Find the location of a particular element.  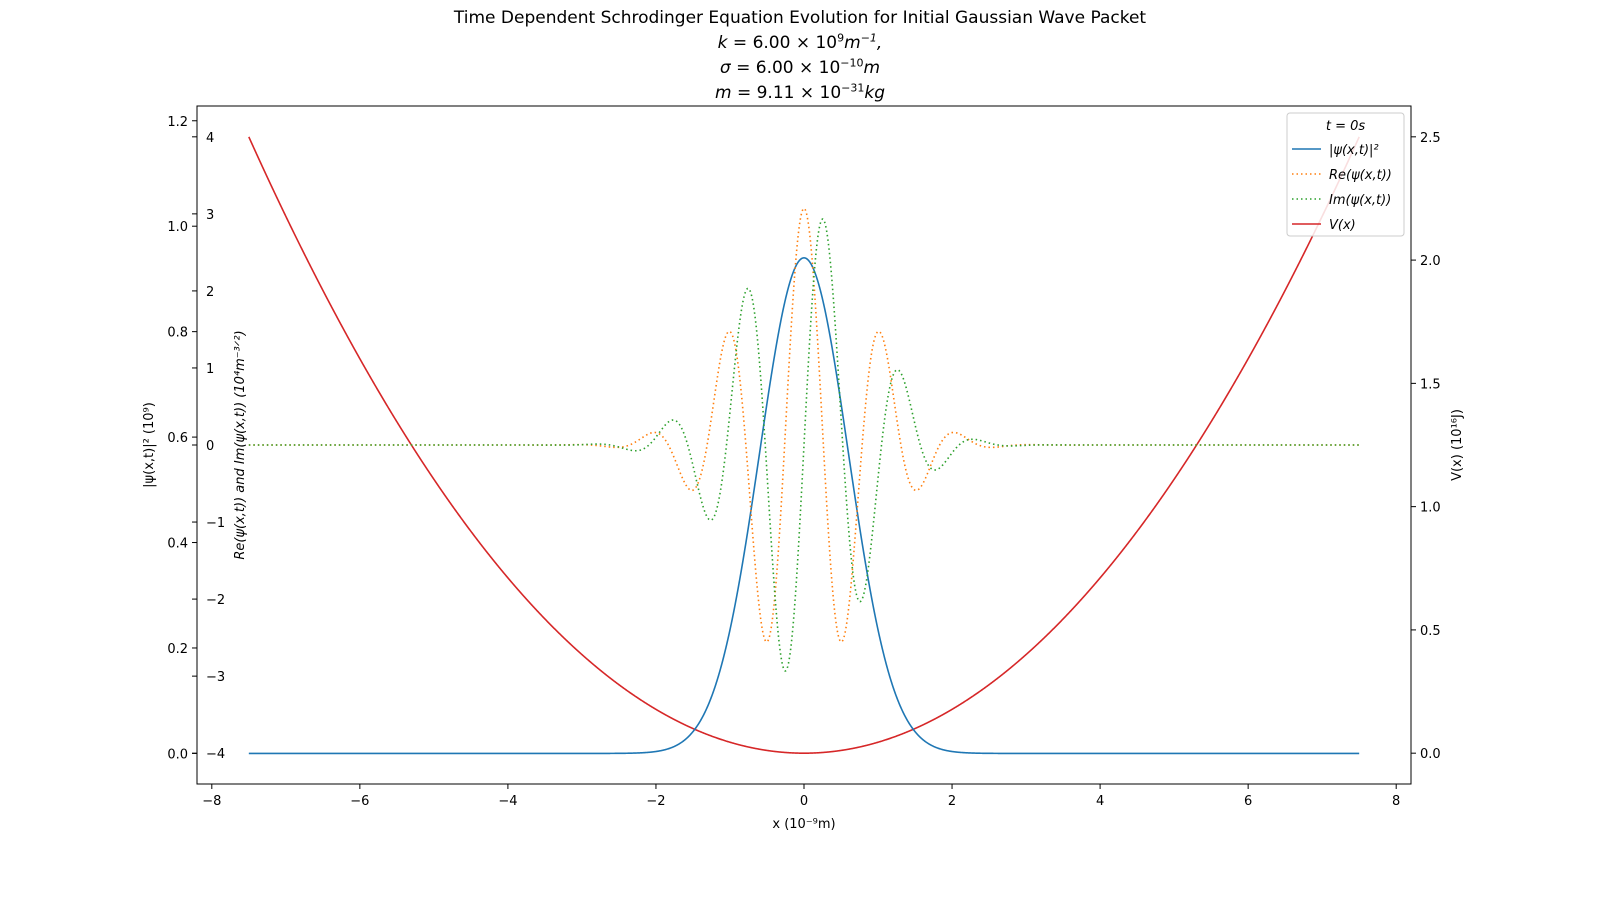

y-left-tick-label: 1.2 is located at coordinates (177, 122).